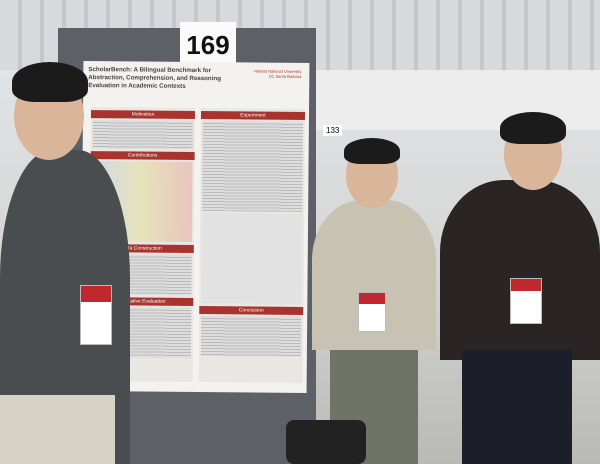  Describe the element at coordinates (252, 166) in the screenshot. I see `results-table` at that location.